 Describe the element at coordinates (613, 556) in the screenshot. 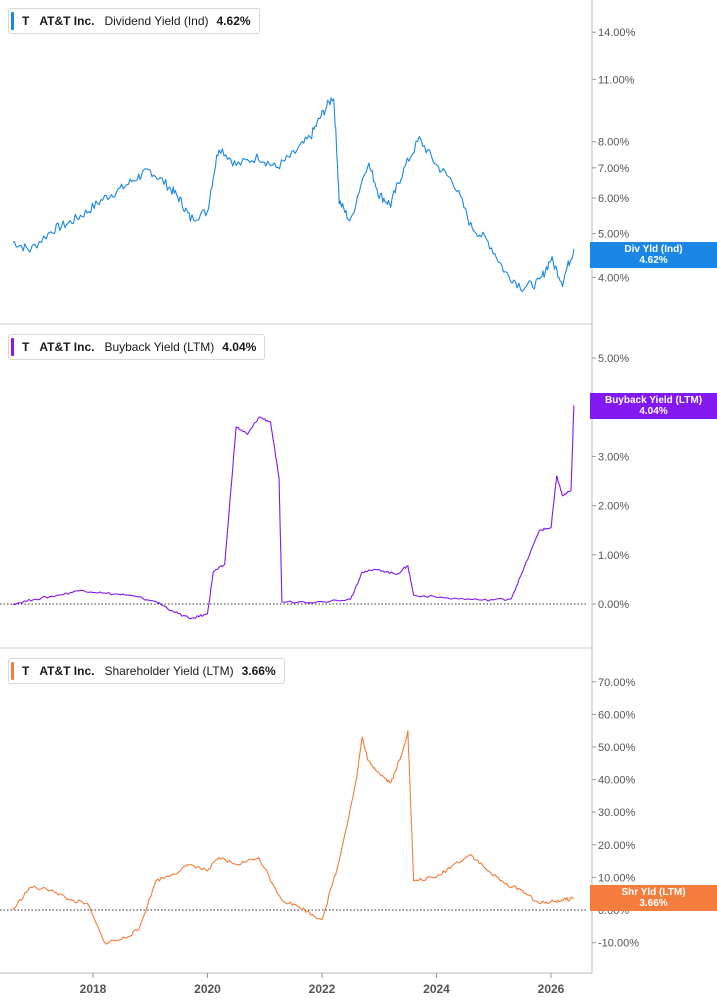

I see `buyback-y-tick-label: 1.00%` at that location.